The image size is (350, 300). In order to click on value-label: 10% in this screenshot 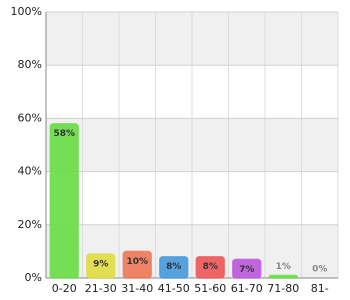, I will do `click(137, 262)`.